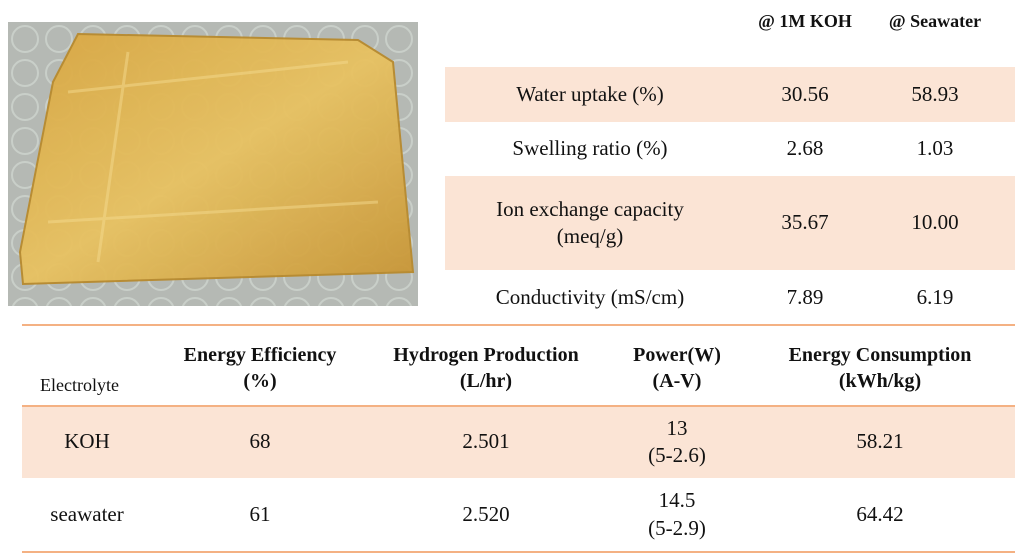 The width and height of the screenshot is (1024, 556). Describe the element at coordinates (486, 368) in the screenshot. I see `column-header: Hydrogen Production (L/hr)` at that location.